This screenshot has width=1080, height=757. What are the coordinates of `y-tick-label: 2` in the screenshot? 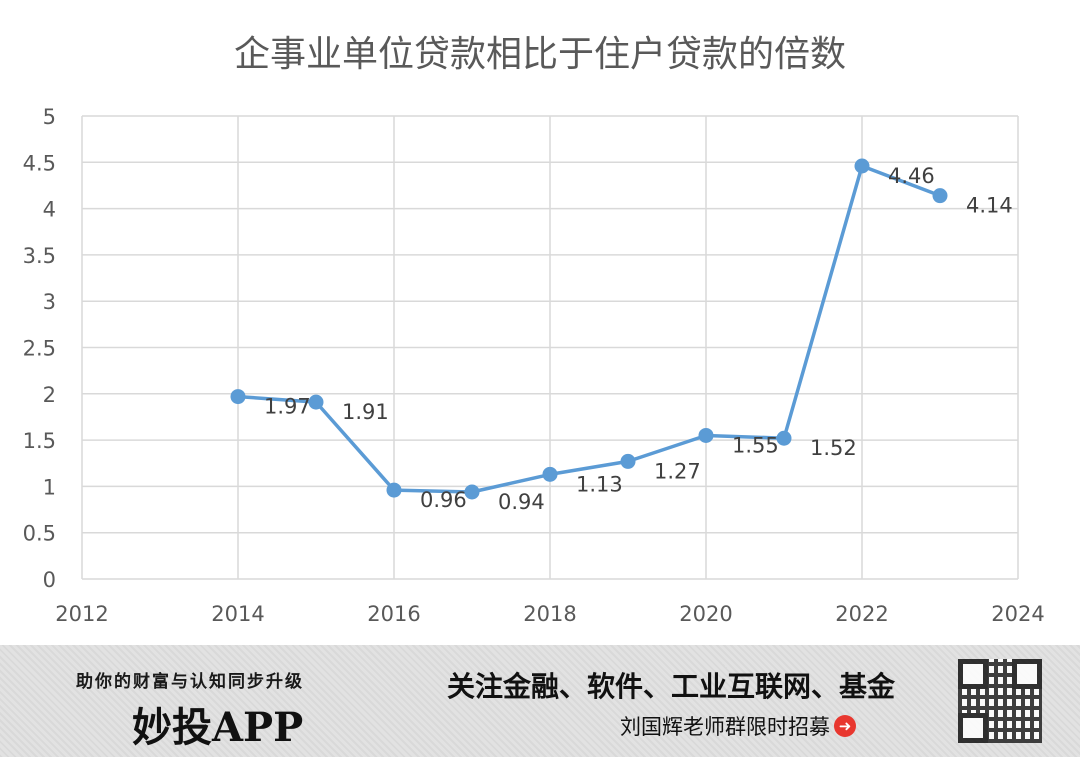 It's located at (49, 395).